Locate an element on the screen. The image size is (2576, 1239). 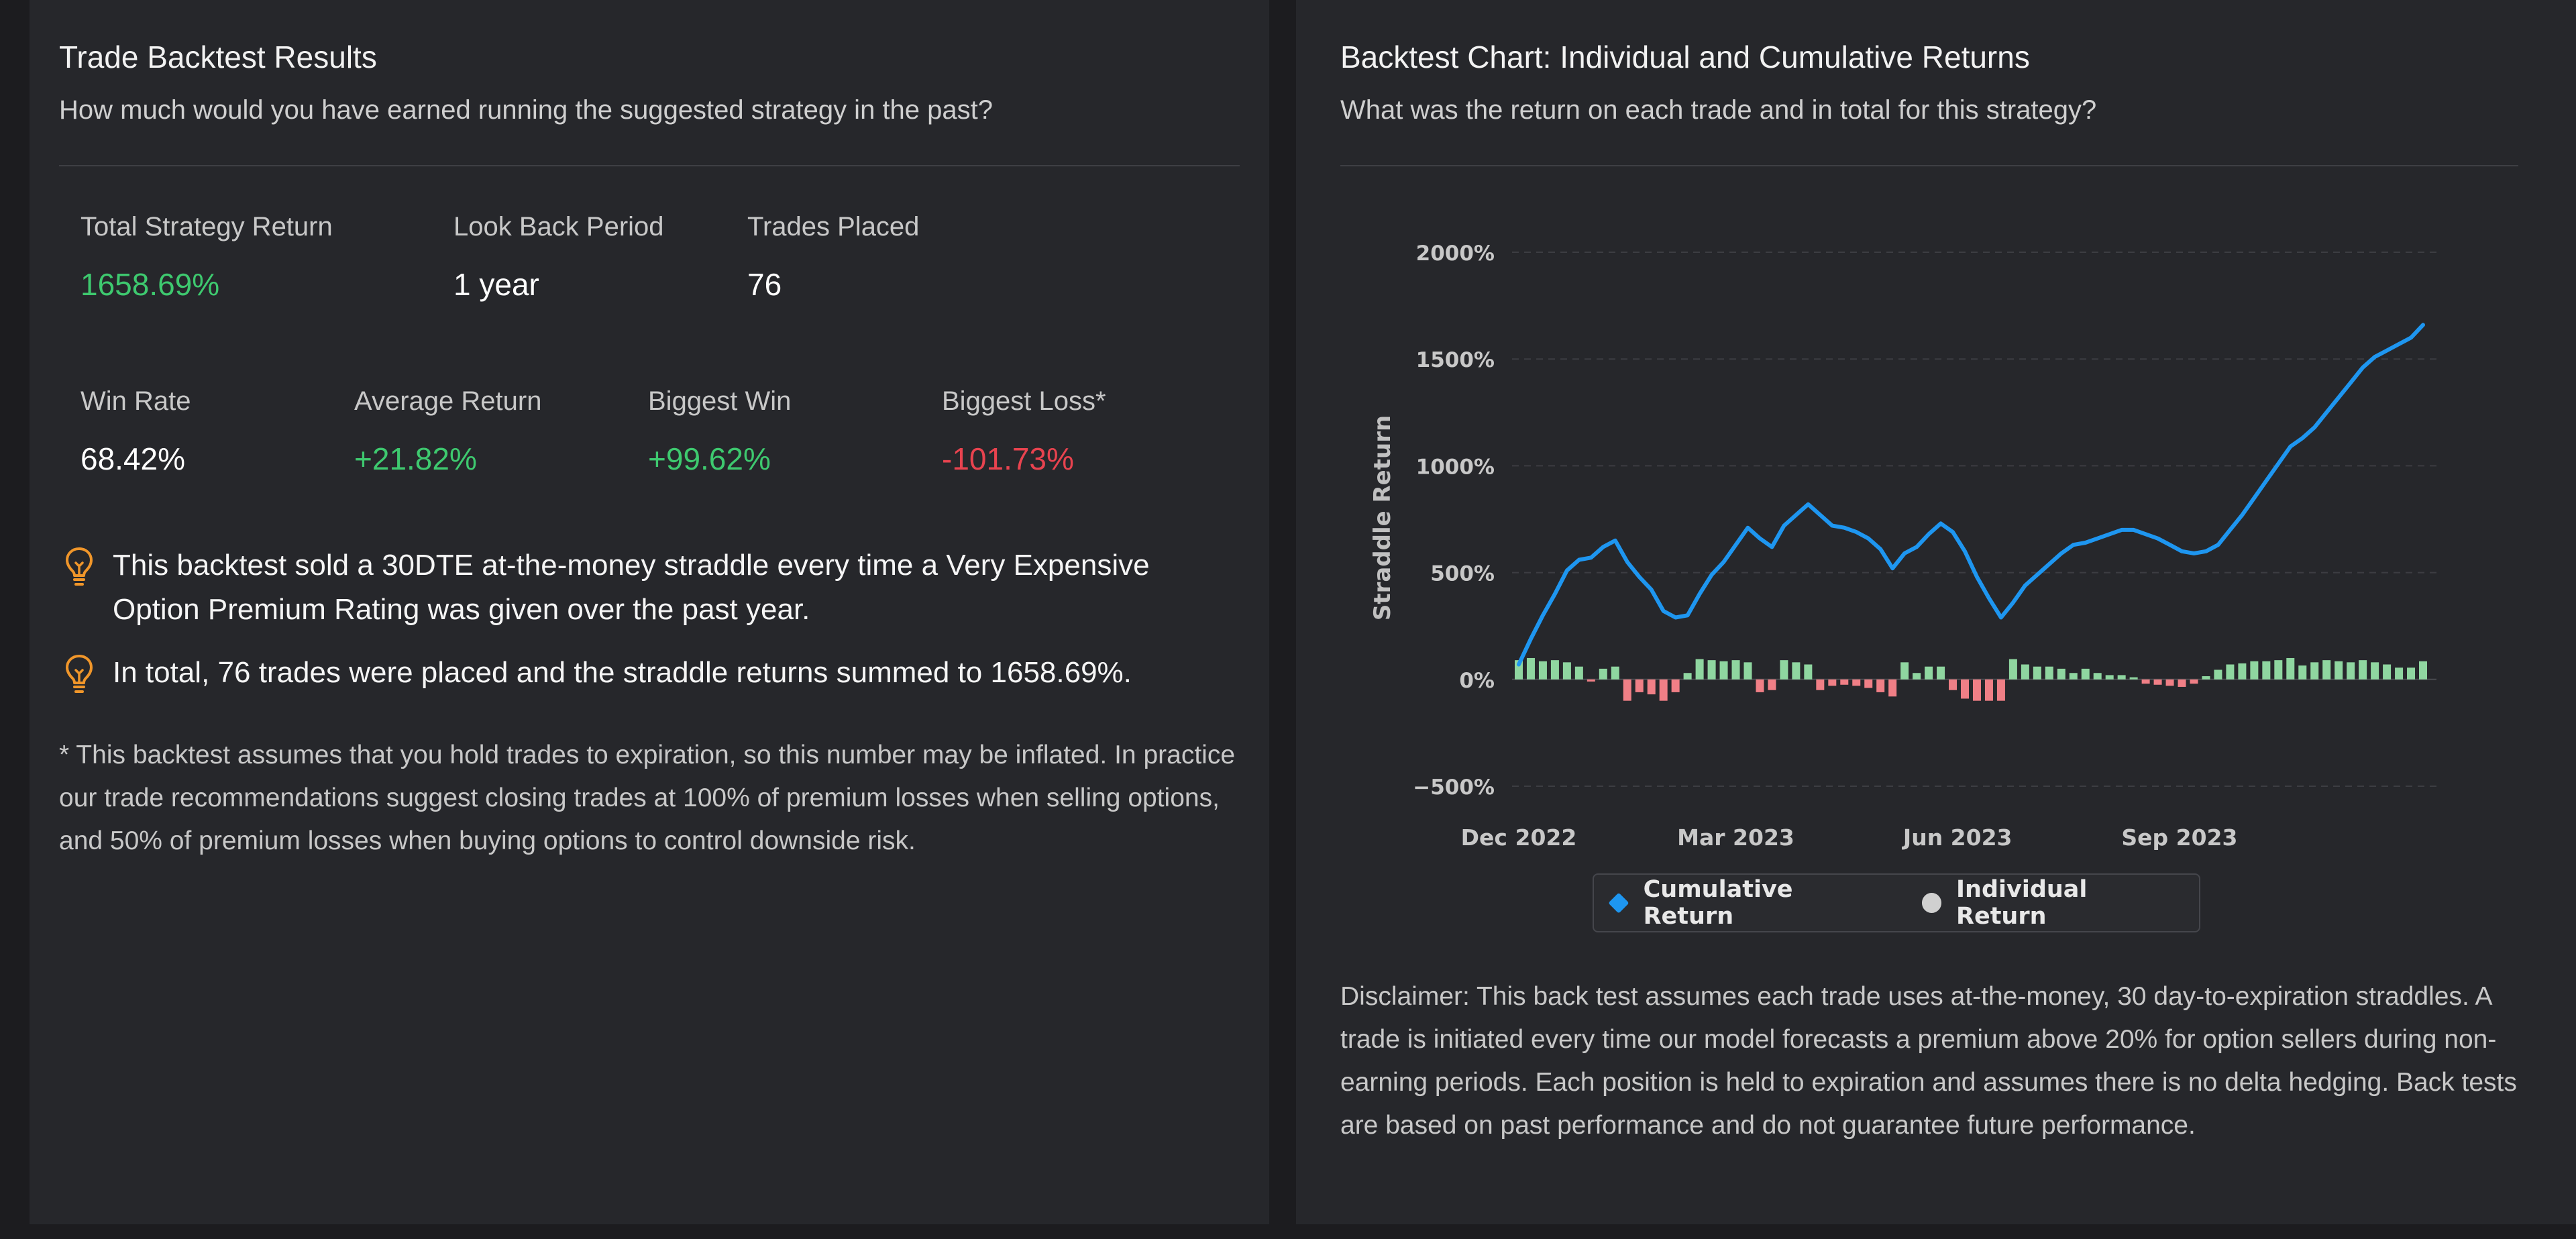
stat-average-return: Average Return +21.82% is located at coordinates (447, 431).